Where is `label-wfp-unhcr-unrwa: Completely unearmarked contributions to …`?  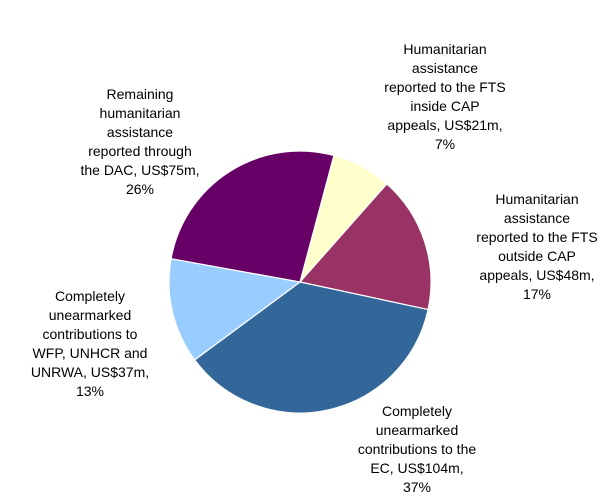
label-wfp-unhcr-unrwa: Completely unearmarked contributions to … is located at coordinates (90, 343).